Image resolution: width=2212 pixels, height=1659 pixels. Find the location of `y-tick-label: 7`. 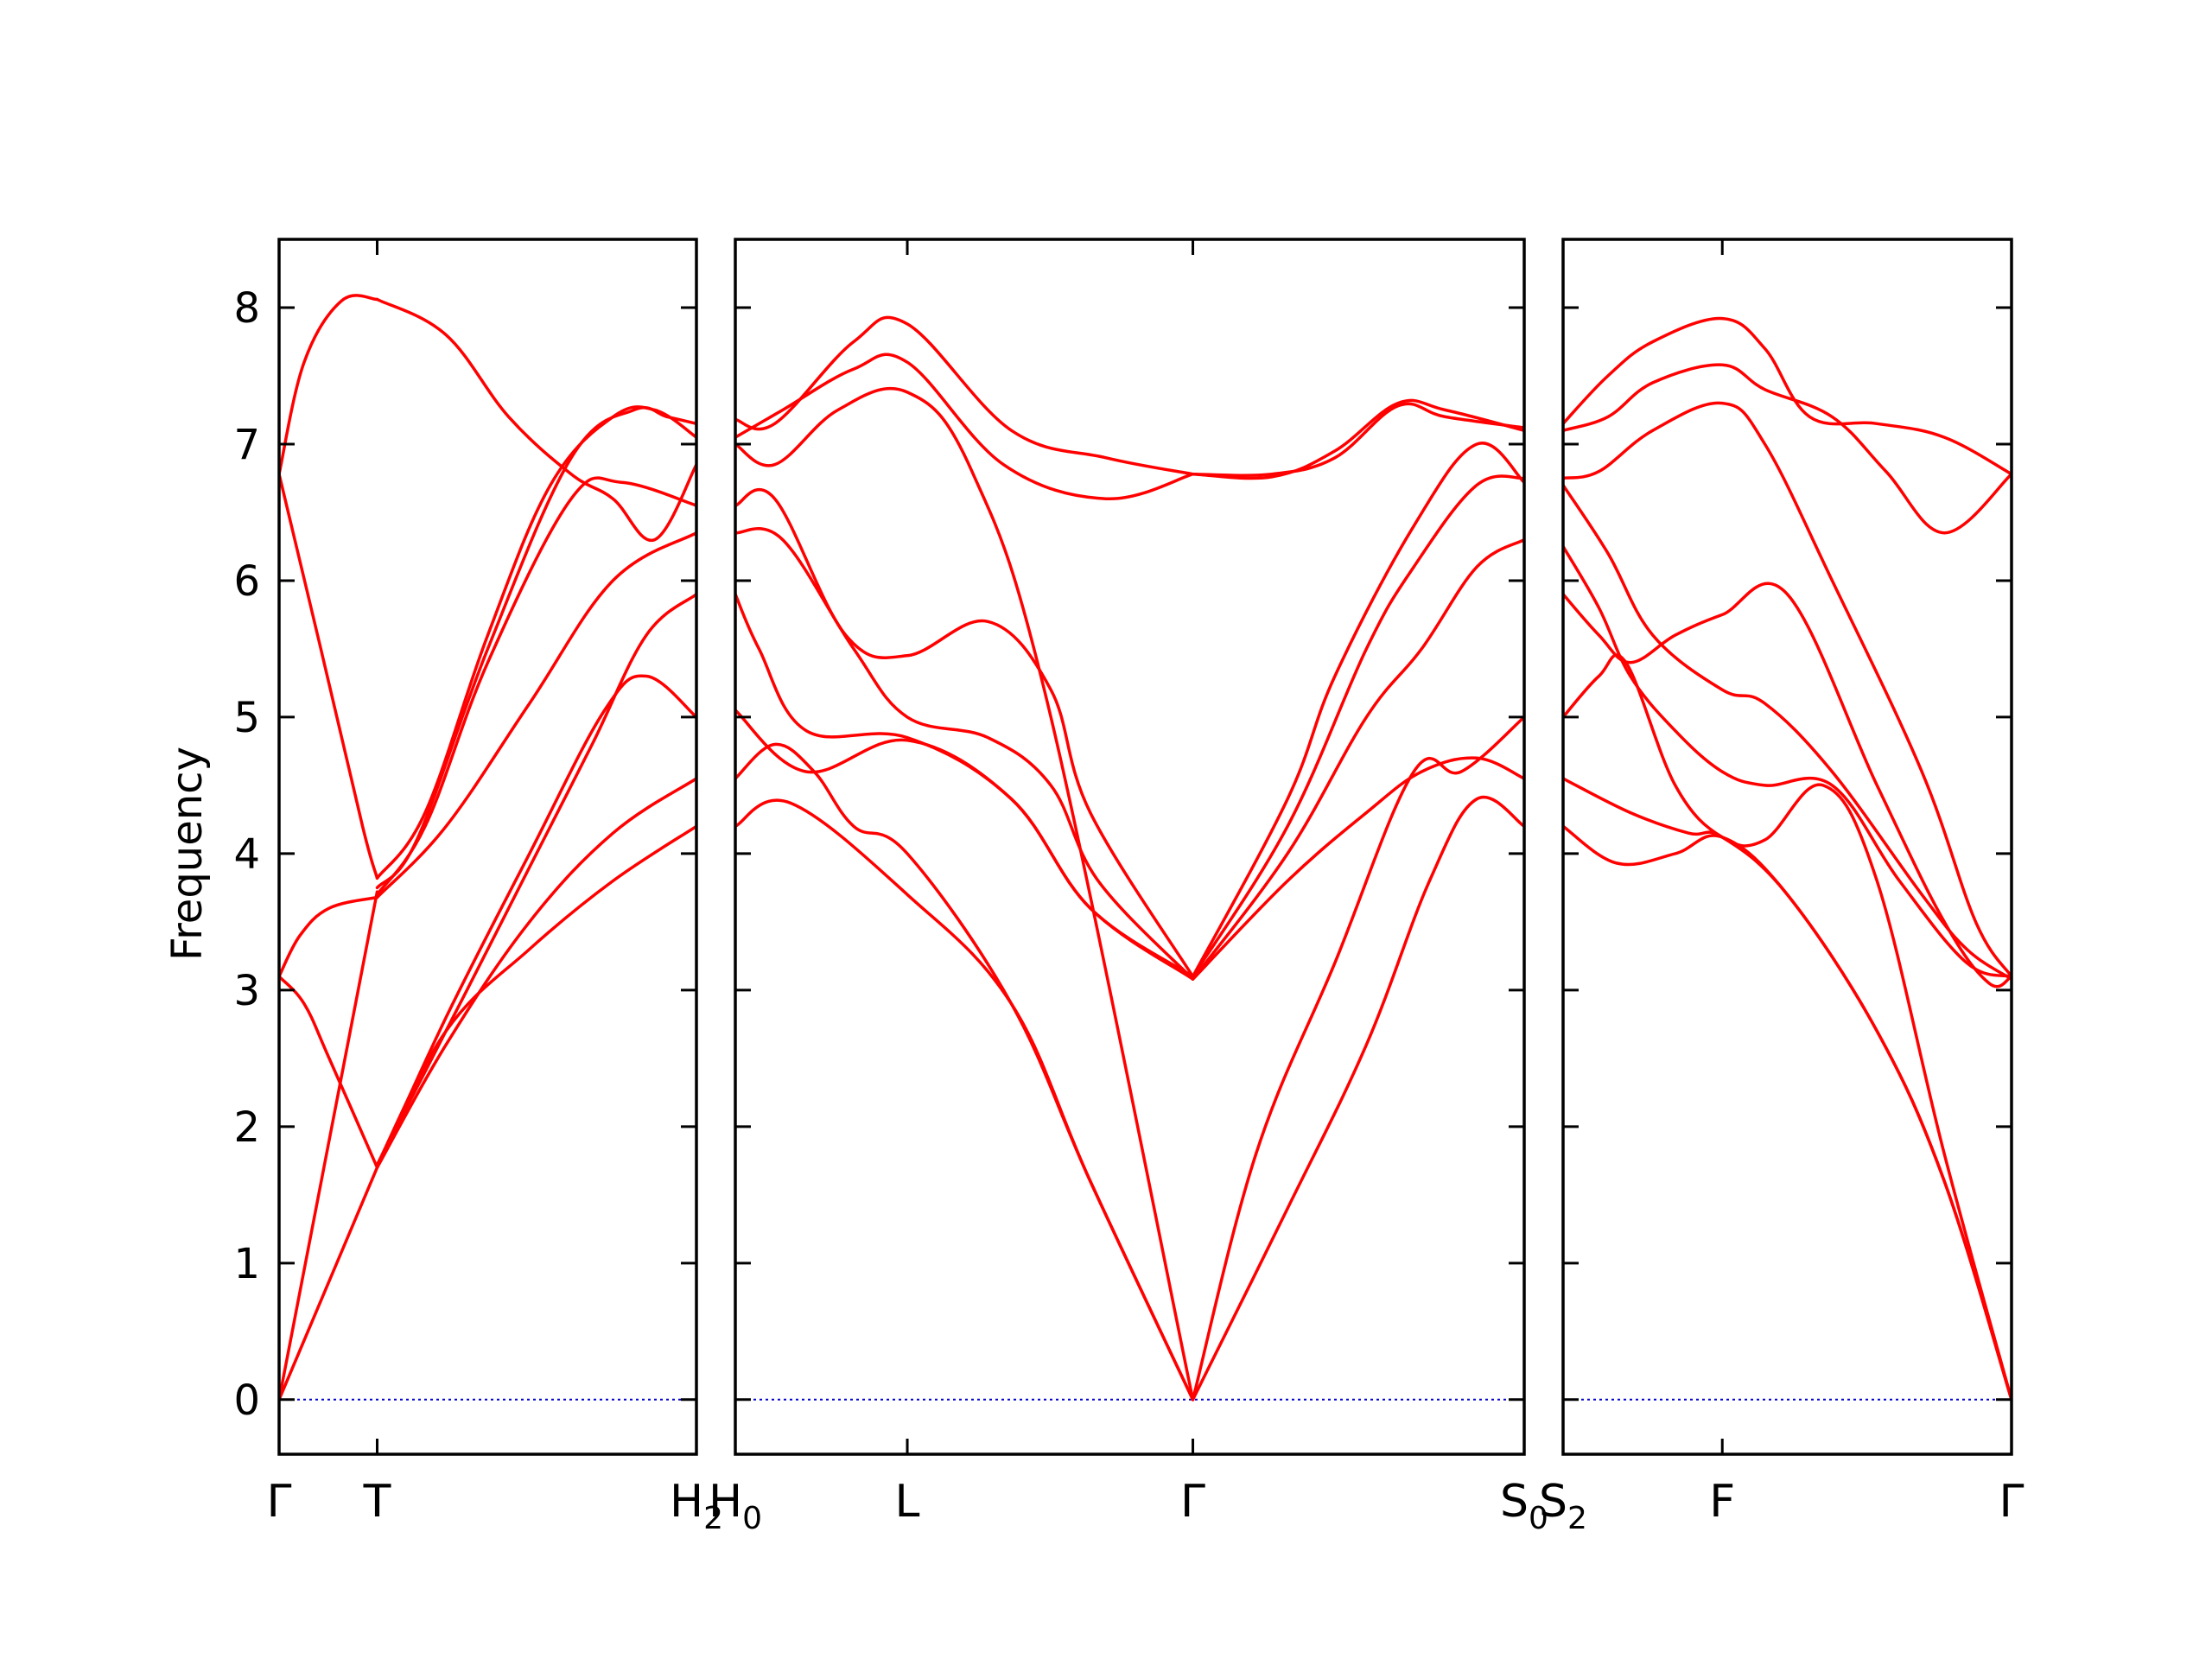

y-tick-label: 7 is located at coordinates (246, 445).